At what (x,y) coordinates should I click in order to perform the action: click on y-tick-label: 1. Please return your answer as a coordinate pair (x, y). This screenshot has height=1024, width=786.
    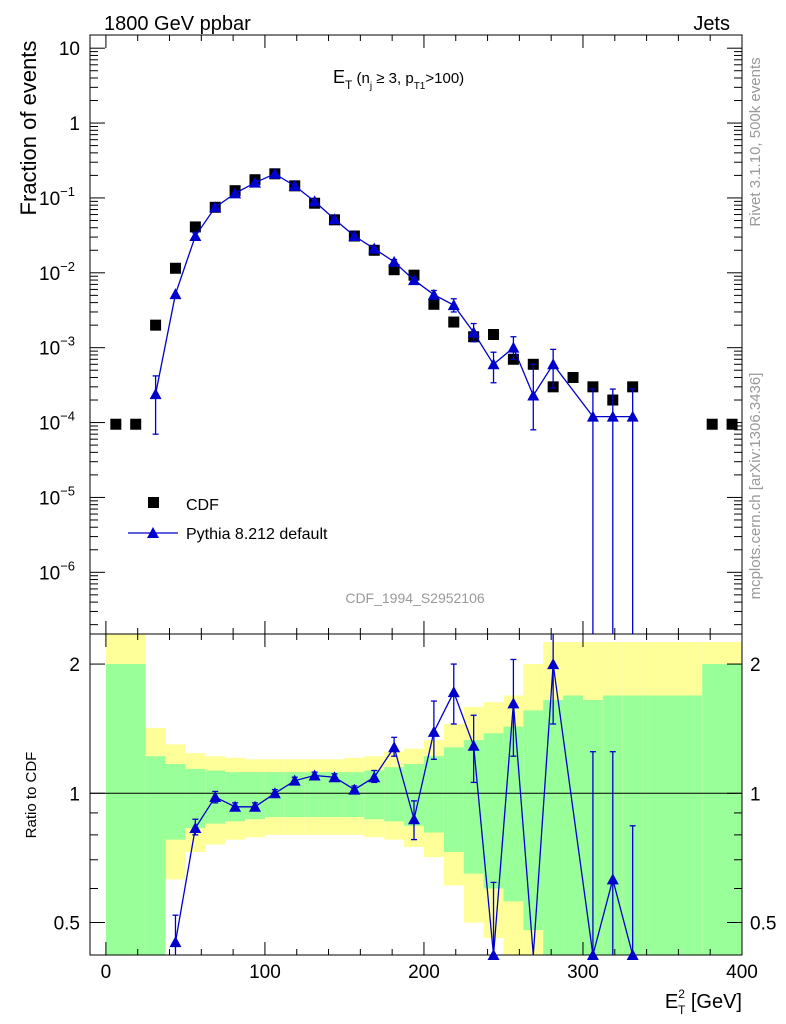
    Looking at the image, I should click on (74, 124).